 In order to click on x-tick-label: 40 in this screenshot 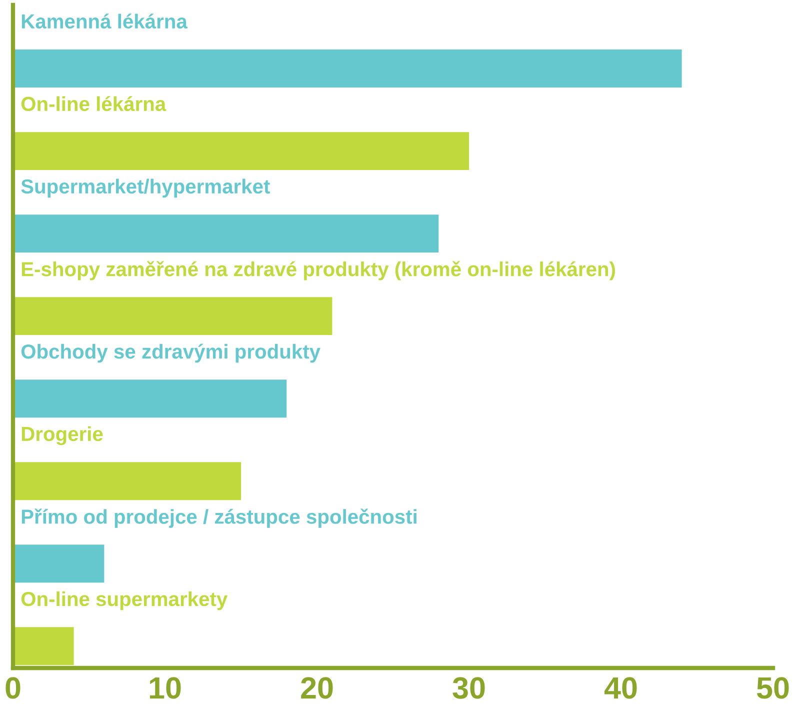, I will do `click(620, 688)`.